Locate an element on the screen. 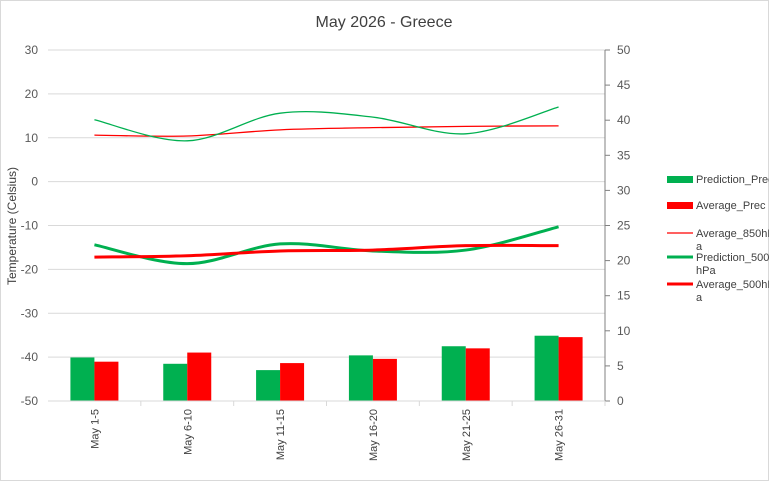  y-axis-label: Temperature (Celsius) is located at coordinates (12, 226).